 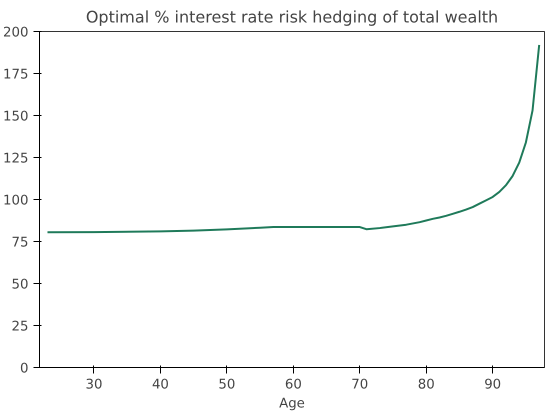 I want to click on y-tick-label: 100, so click(x=16, y=201).